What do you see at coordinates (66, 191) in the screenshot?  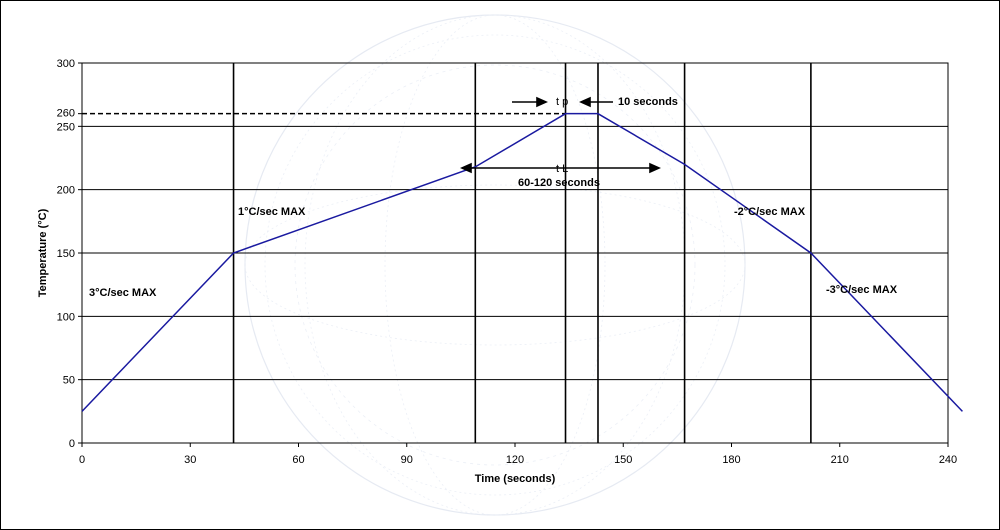 I see `y-tick-label-200: 200` at bounding box center [66, 191].